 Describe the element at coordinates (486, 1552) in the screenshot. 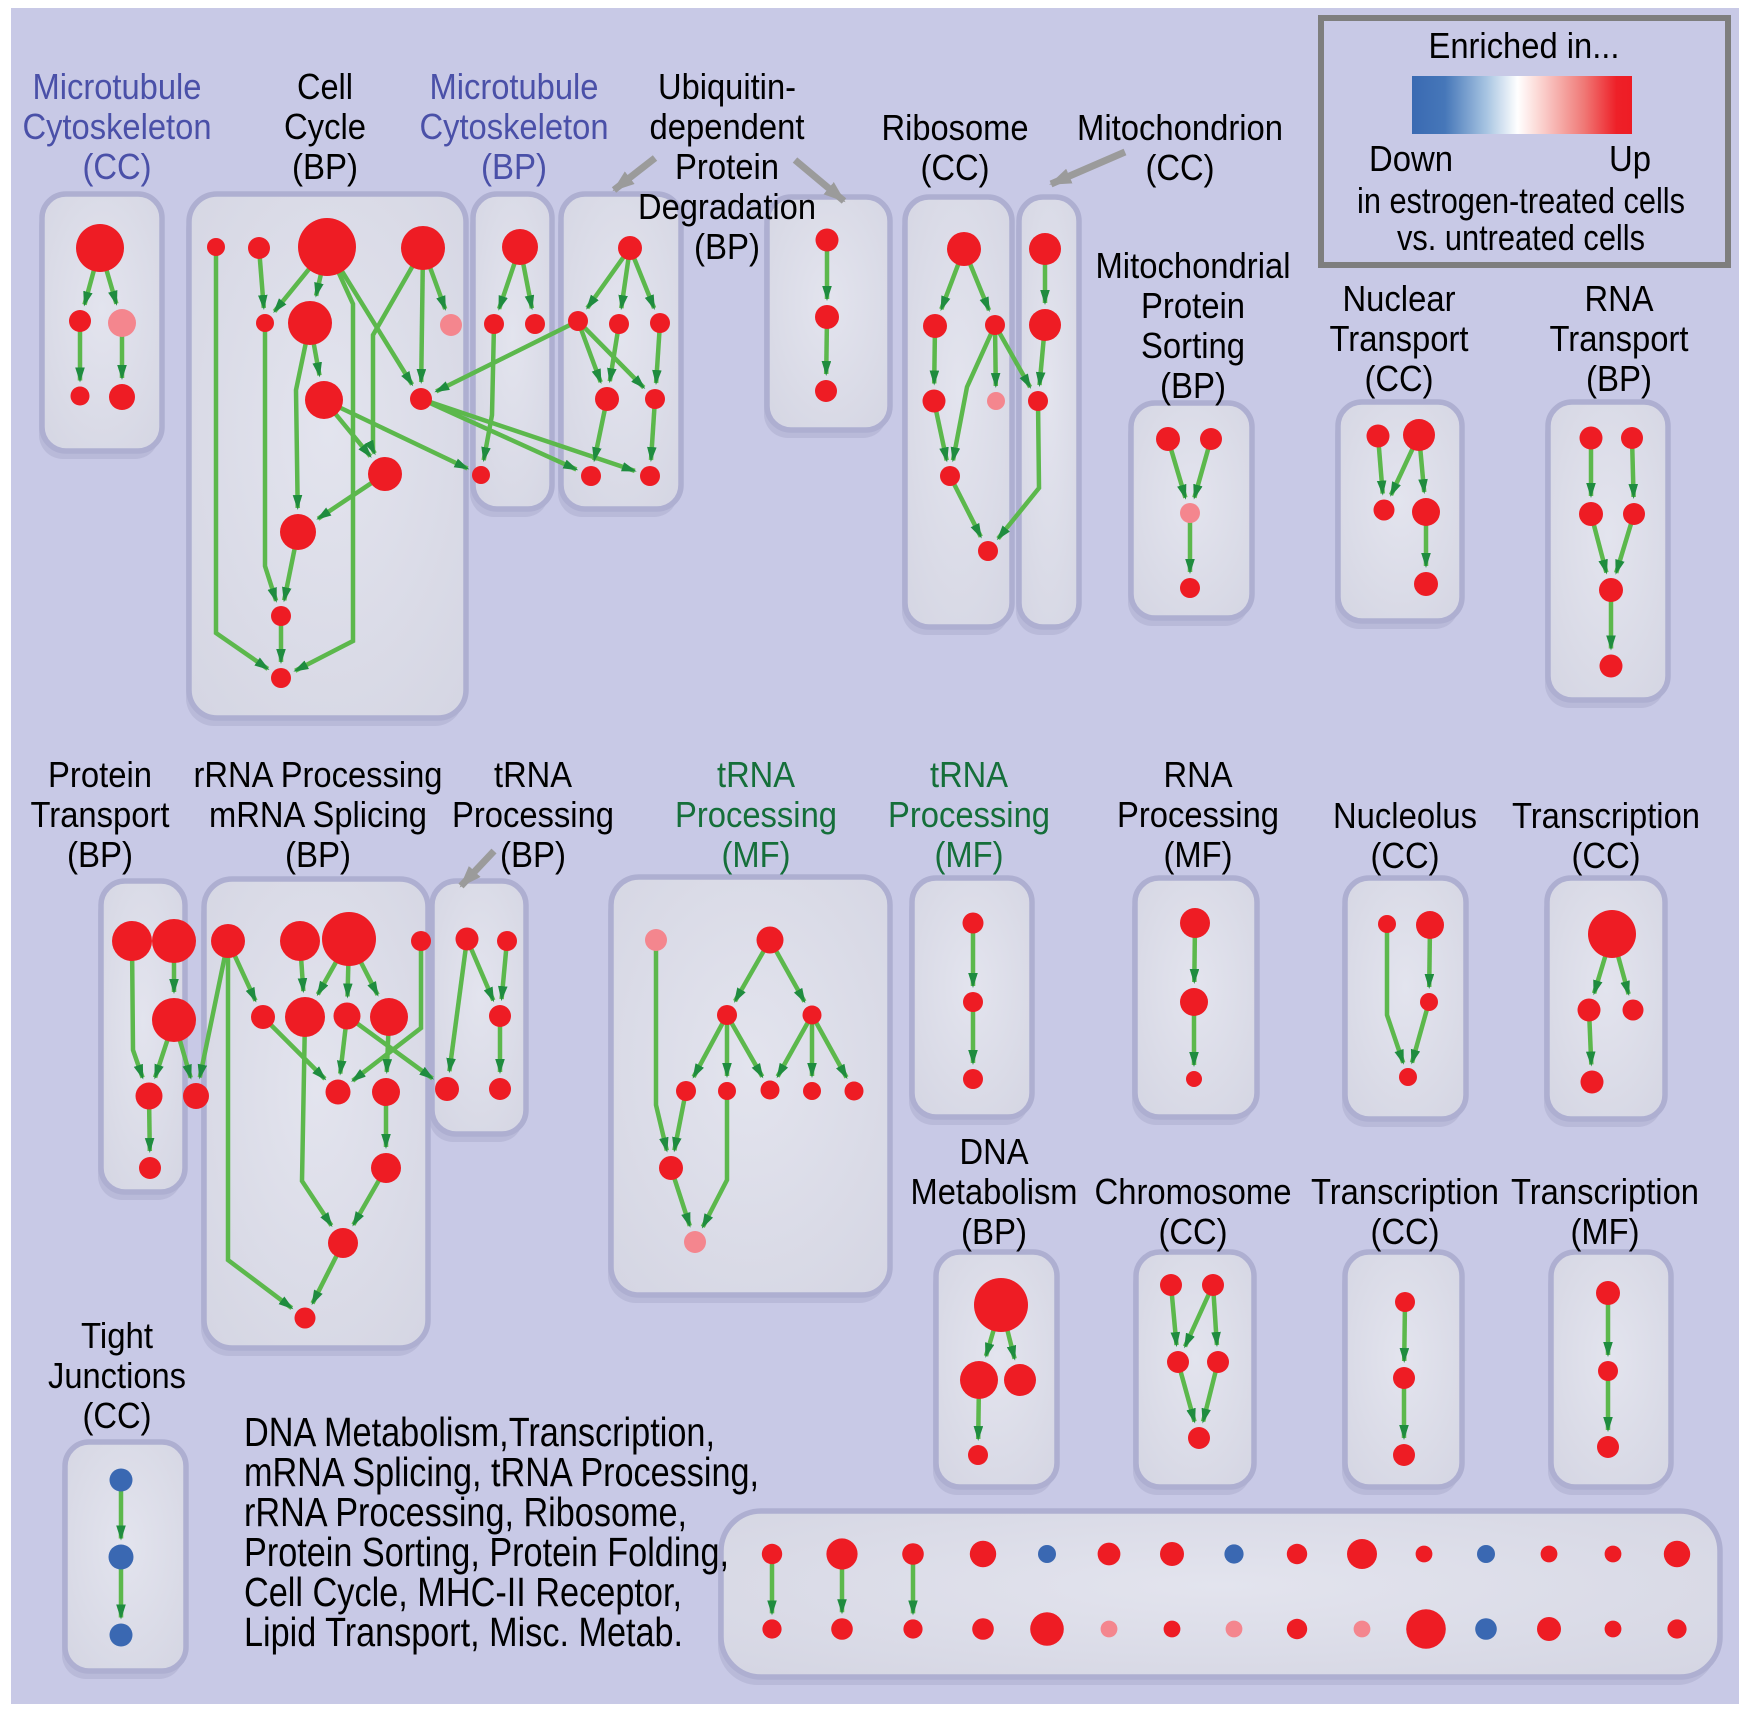

I see `svg-text:Protein Sorting, Protein Foldi: Protein Sorting, Protein Folding,` at that location.